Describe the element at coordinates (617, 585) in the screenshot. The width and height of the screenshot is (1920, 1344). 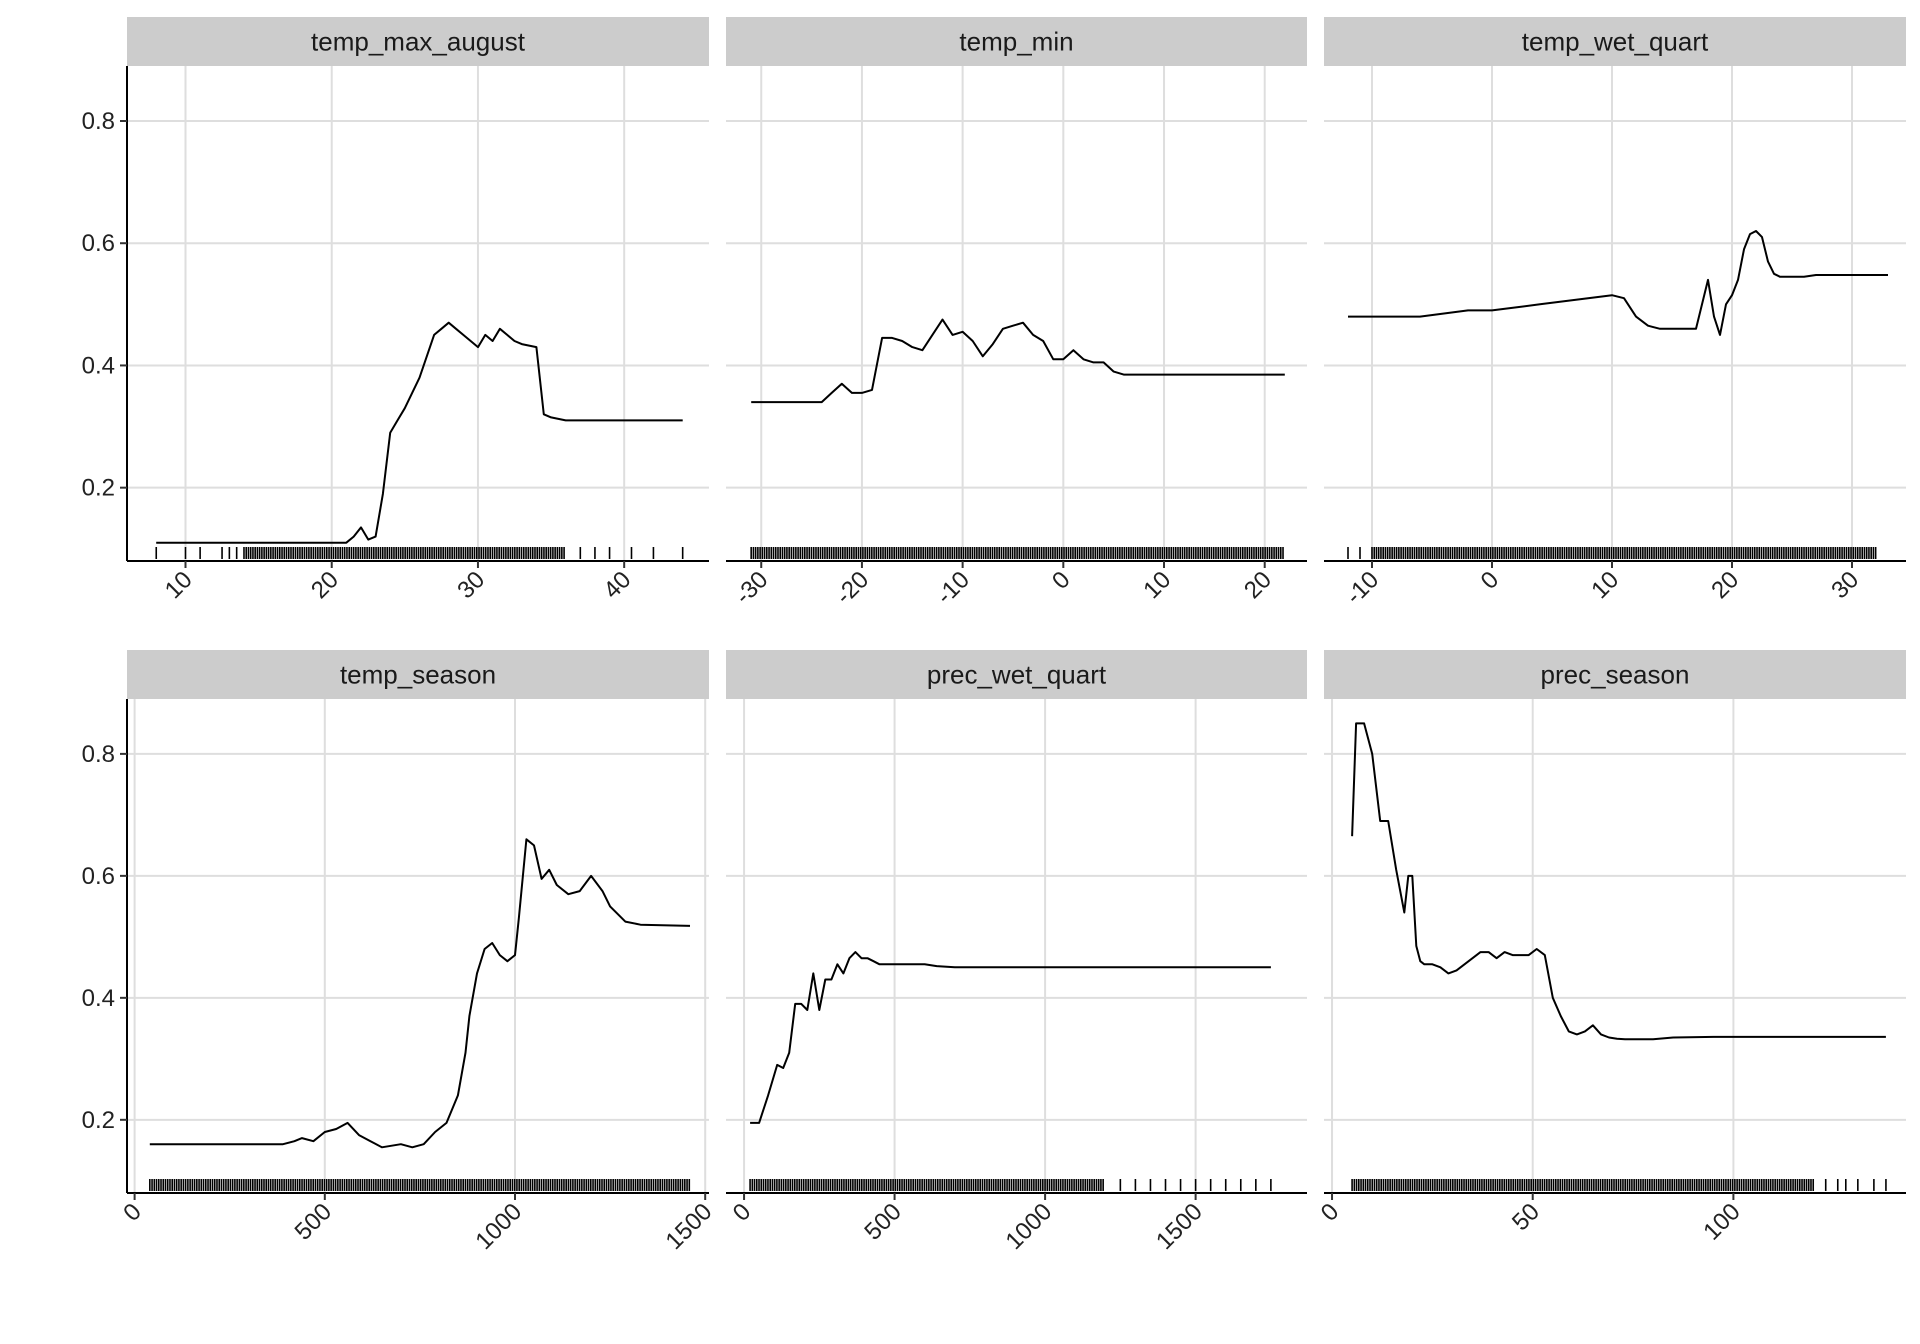
I see `x-tick-label: 40` at that location.